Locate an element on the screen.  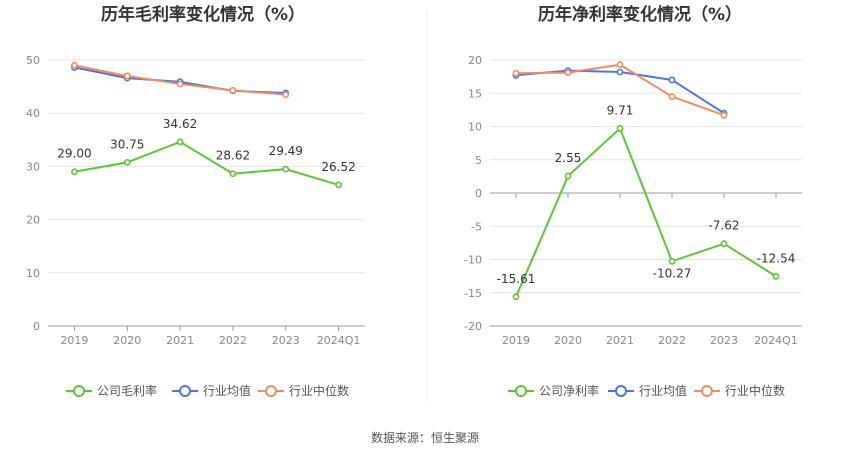
data-label: -12.54 is located at coordinates (776, 258).